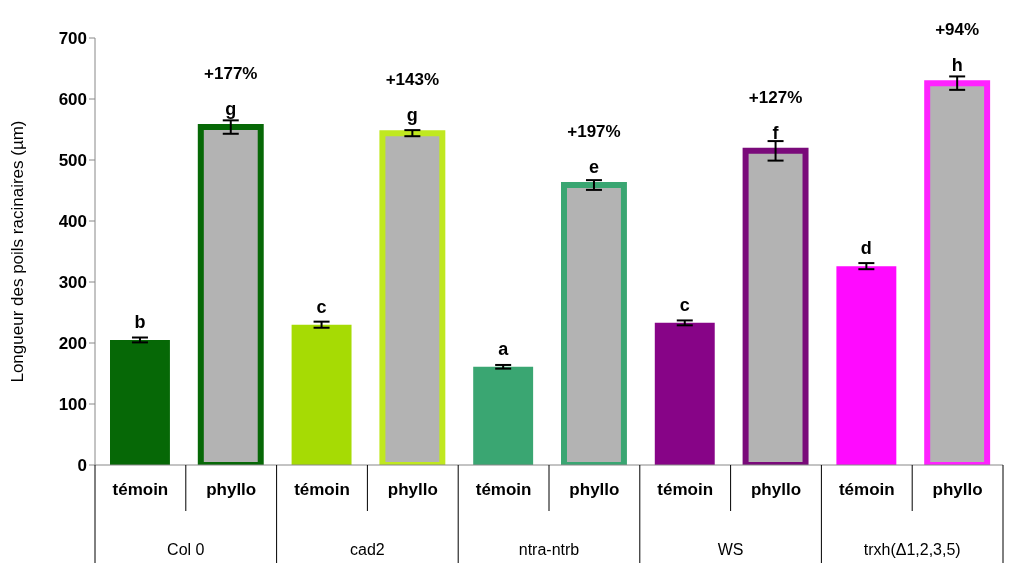 The width and height of the screenshot is (1010, 563). What do you see at coordinates (72, 222) in the screenshot?
I see `y-tick-label: 400` at bounding box center [72, 222].